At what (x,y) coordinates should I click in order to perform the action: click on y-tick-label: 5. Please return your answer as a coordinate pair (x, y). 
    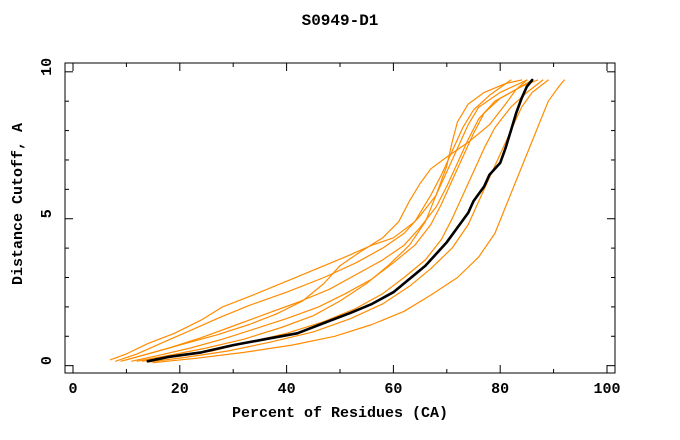
    Looking at the image, I should click on (47, 213).